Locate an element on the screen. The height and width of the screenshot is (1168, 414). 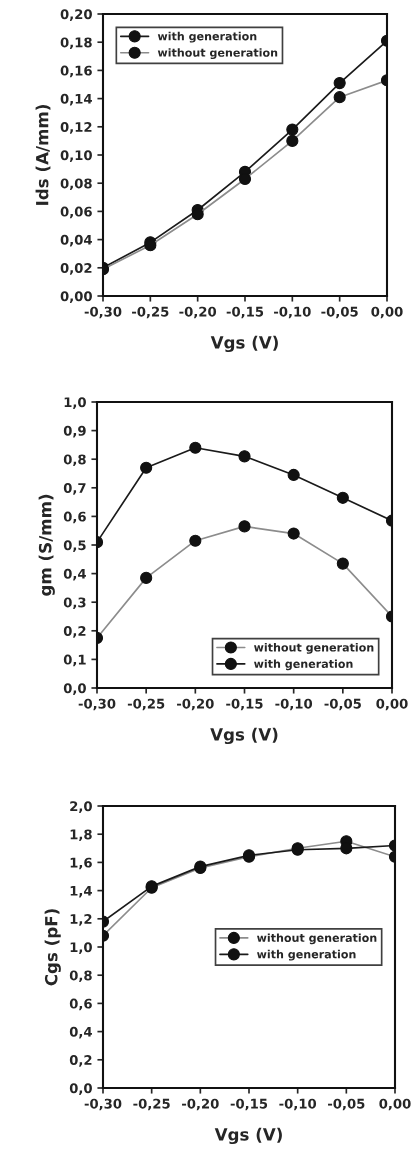
y-tick-label: 0,18 is located at coordinates (76, 43).